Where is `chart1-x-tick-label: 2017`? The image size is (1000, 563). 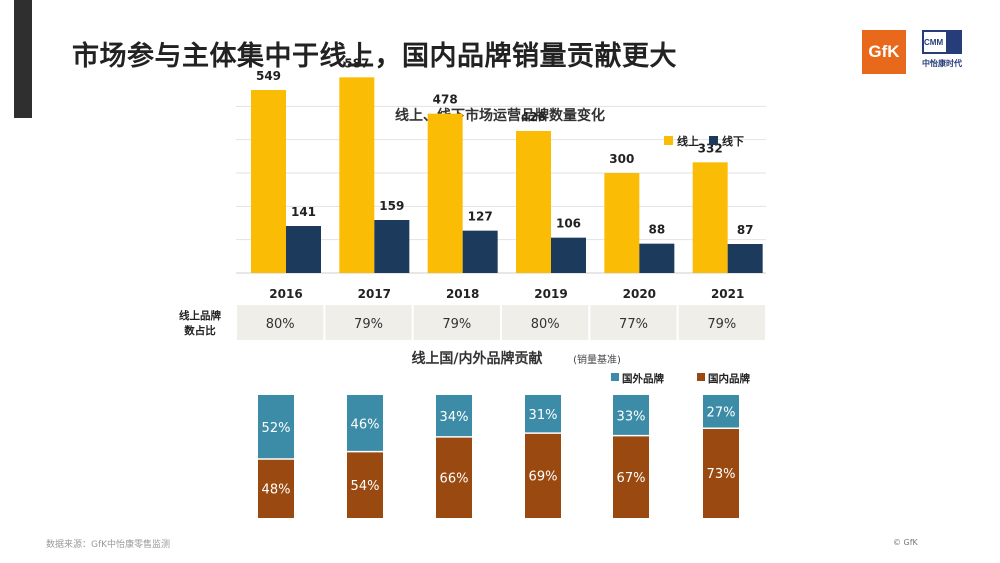
chart1-x-tick-label: 2017 is located at coordinates (374, 294).